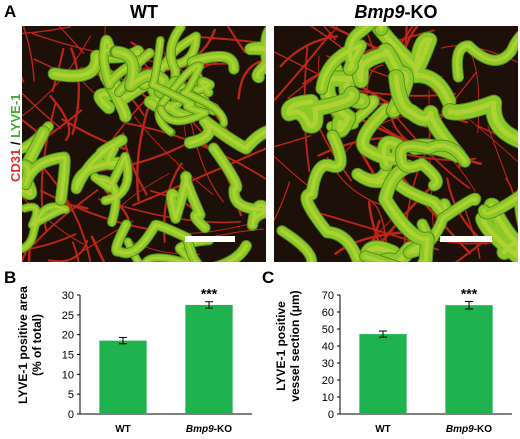 Image resolution: width=520 pixels, height=439 pixels. Describe the element at coordinates (68, 356) in the screenshot. I see `y-tick-label: 15` at that location.